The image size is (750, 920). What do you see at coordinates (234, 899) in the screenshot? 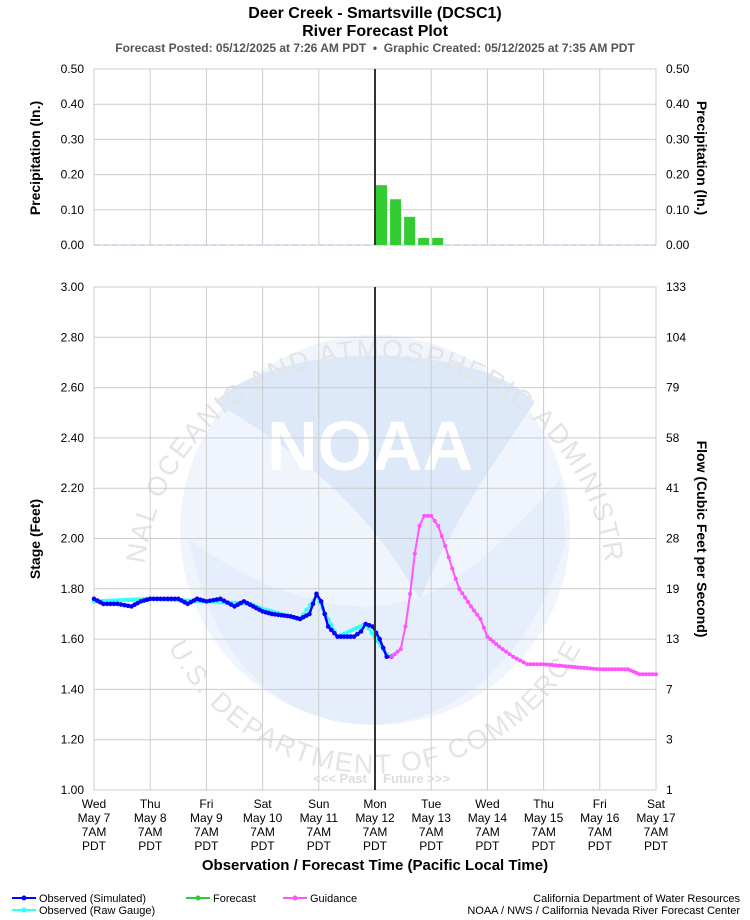
I see `legend-label: Forecast` at bounding box center [234, 899].